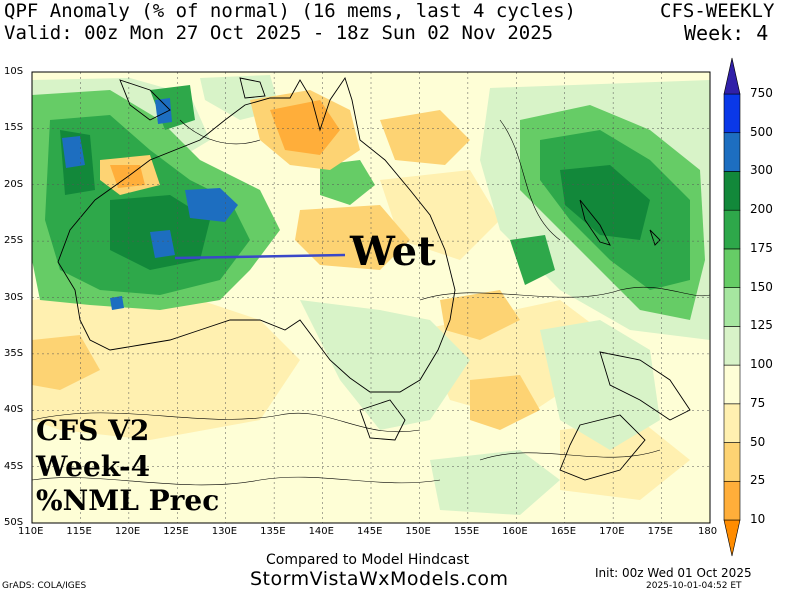  I want to click on colorbar-label: 175, so click(761, 247).